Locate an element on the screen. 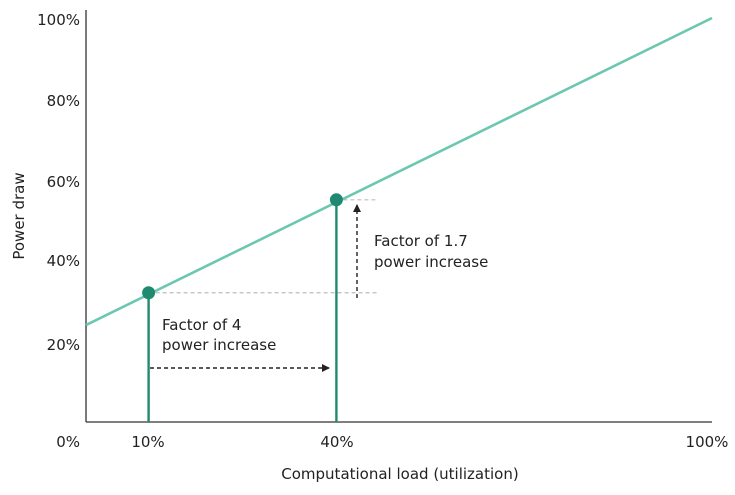 This screenshot has height=495, width=735. annotation-factor-1-7-line1: Factor of 1.7 is located at coordinates (421, 241).